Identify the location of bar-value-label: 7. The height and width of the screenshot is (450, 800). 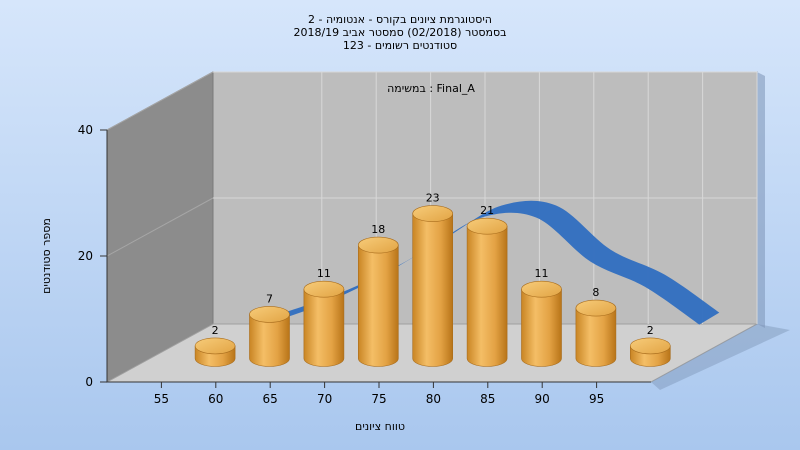
(269, 298).